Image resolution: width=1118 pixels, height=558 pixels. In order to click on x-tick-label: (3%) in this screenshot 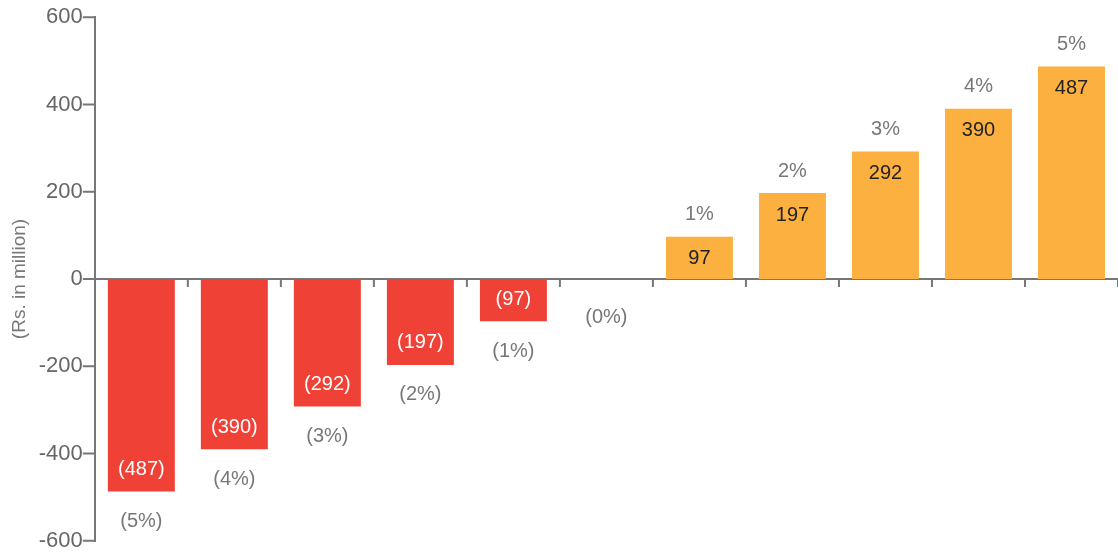, I will do `click(327, 434)`.